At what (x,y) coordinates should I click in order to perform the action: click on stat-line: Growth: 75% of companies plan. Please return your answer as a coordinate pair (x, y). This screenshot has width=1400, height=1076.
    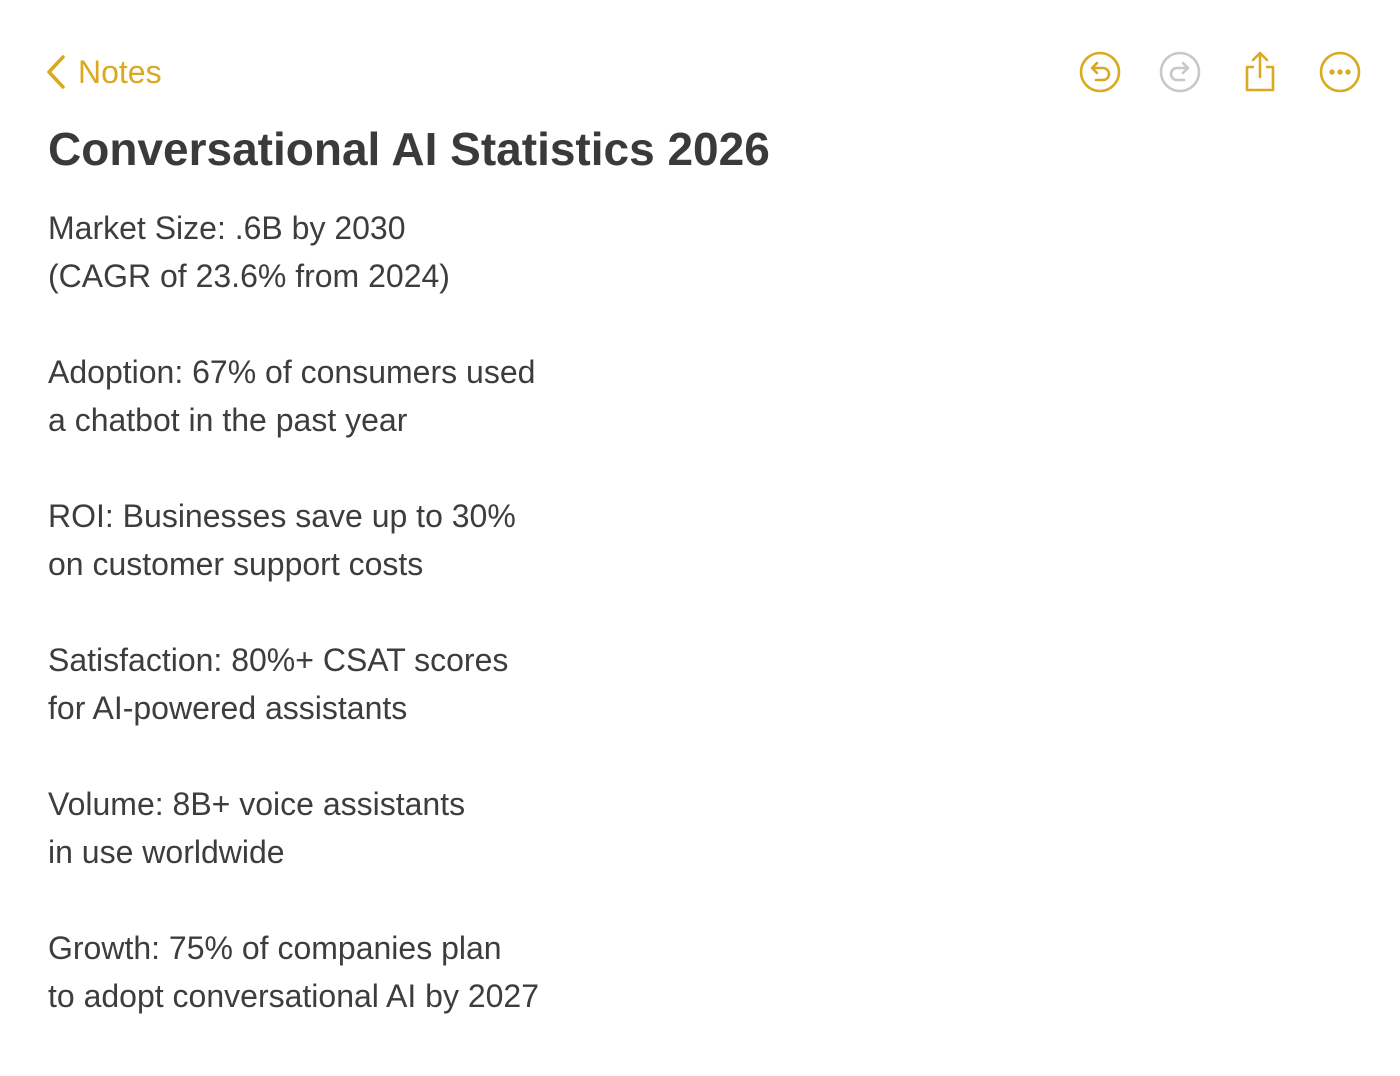
    Looking at the image, I should click on (275, 948).